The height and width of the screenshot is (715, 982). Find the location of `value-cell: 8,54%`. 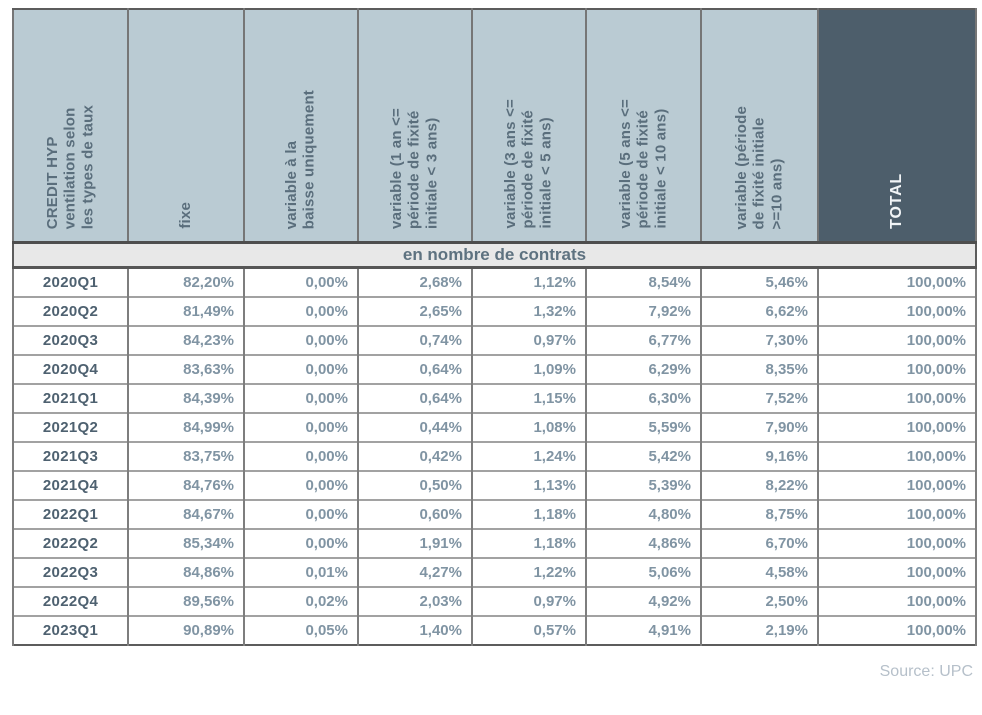

value-cell: 8,54% is located at coordinates (643, 281).